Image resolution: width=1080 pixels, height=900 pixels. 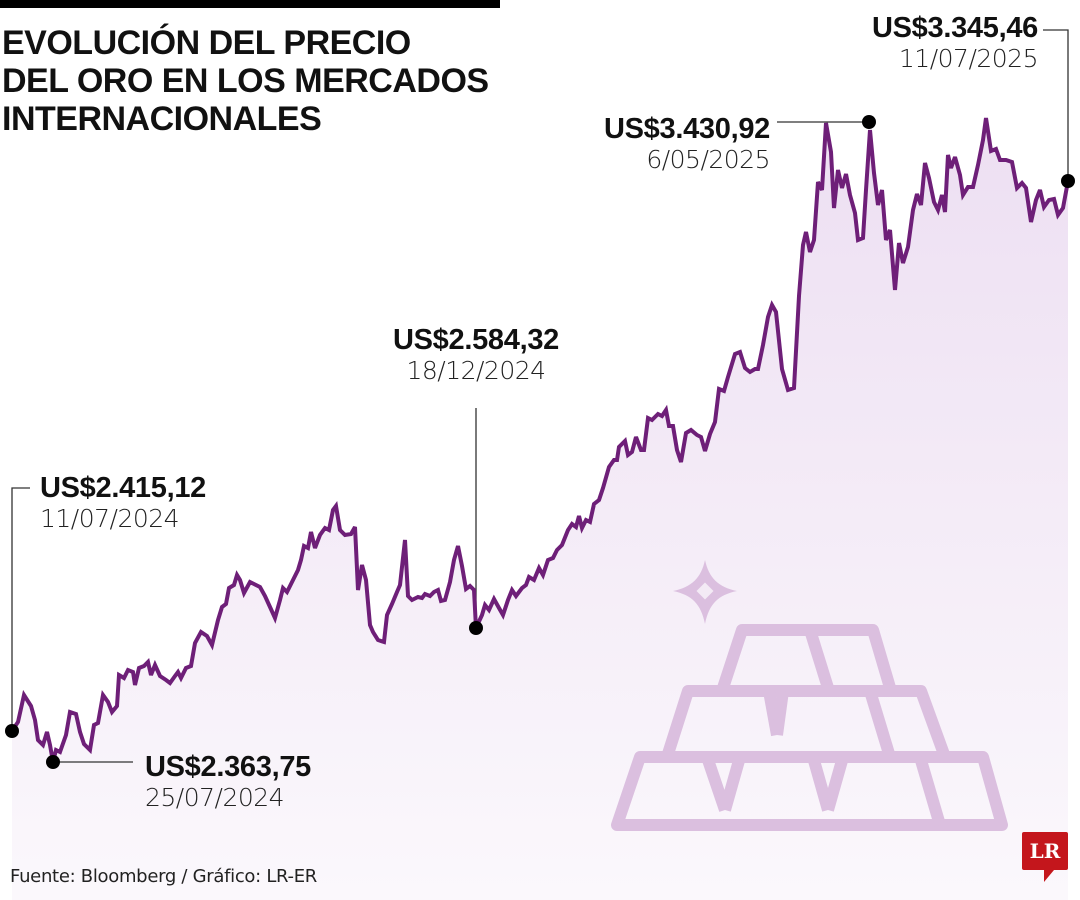 I want to click on marker-max, so click(x=869, y=122).